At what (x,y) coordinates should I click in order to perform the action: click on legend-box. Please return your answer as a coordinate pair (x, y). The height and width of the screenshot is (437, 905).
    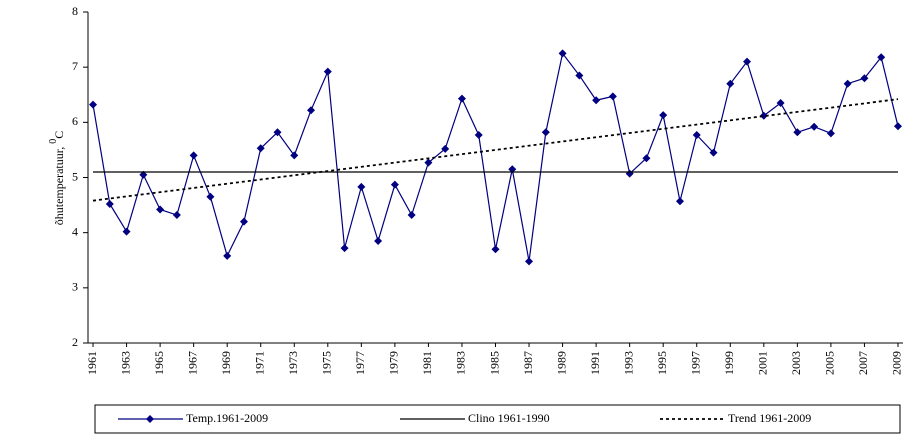
    Looking at the image, I should click on (497, 419).